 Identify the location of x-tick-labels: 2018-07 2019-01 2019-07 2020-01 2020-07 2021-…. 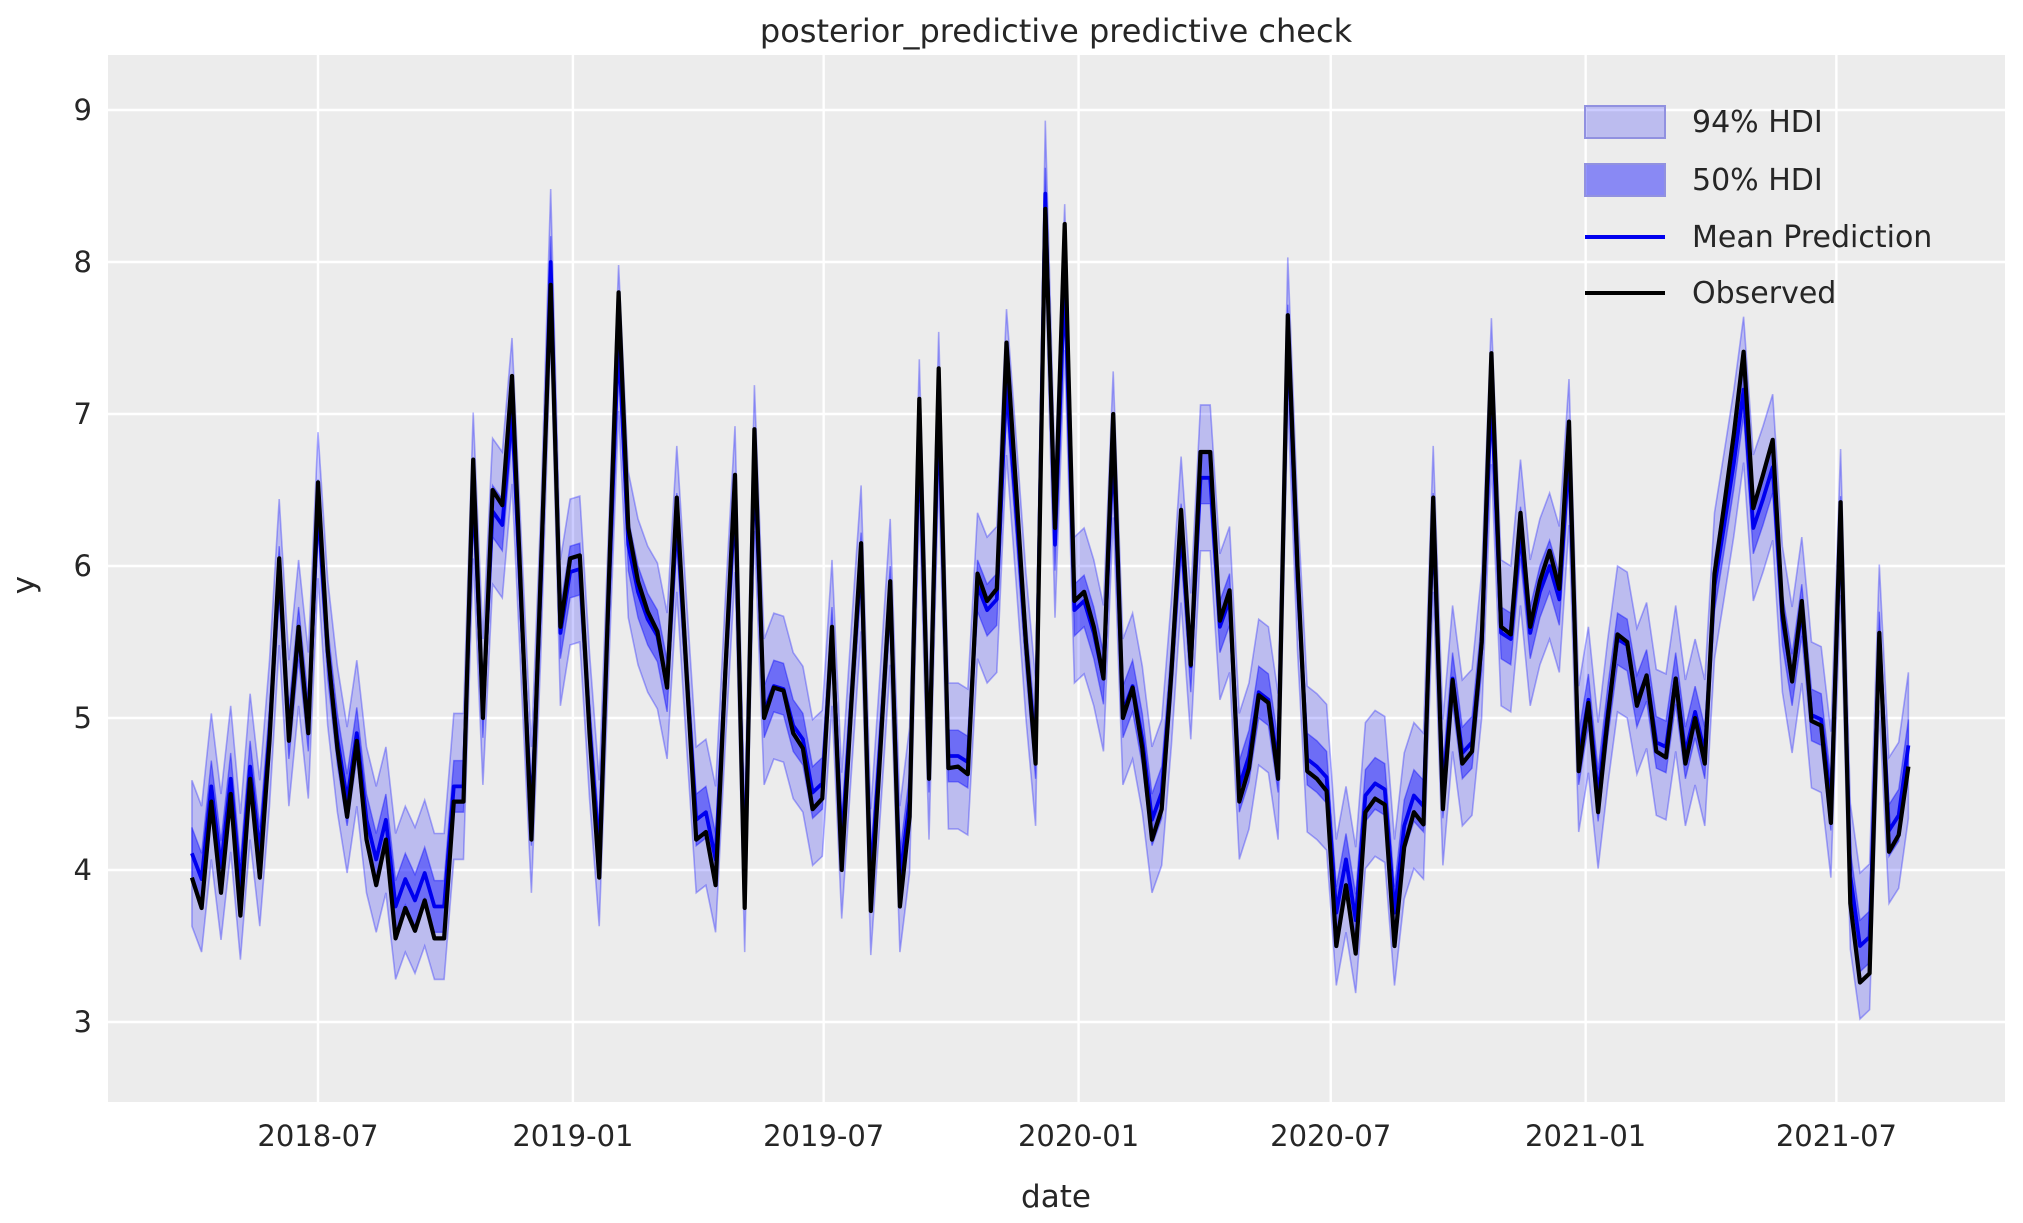
(1077, 1136).